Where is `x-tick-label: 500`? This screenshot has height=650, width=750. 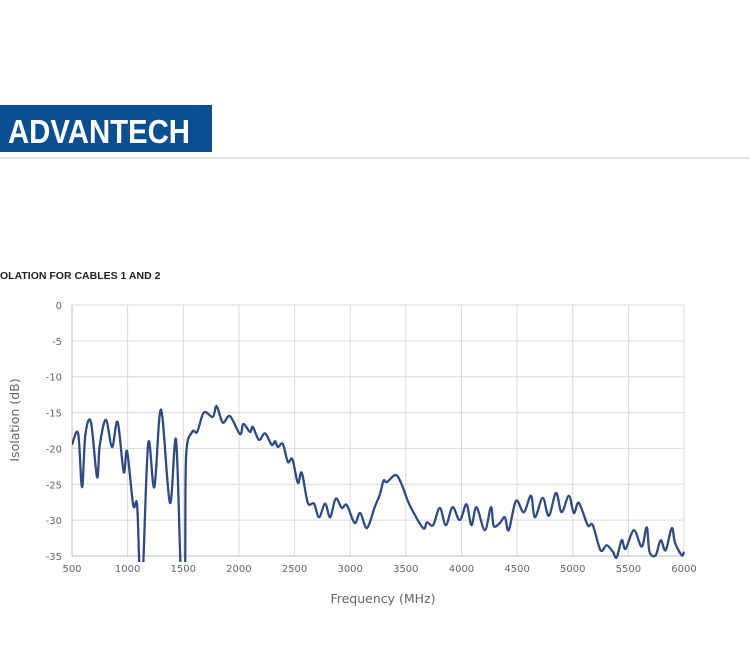 x-tick-label: 500 is located at coordinates (71, 569).